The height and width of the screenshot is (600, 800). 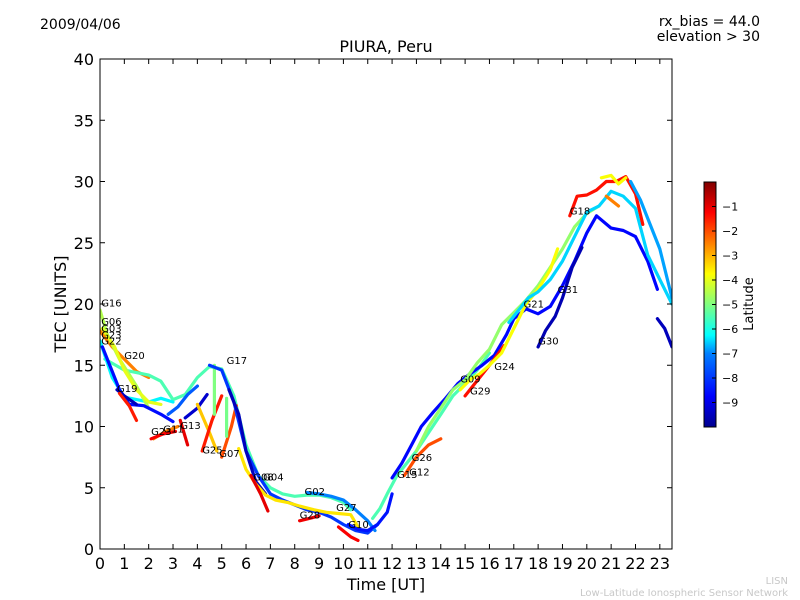 What do you see at coordinates (270, 563) in the screenshot?
I see `x-tick-label: 7` at bounding box center [270, 563].